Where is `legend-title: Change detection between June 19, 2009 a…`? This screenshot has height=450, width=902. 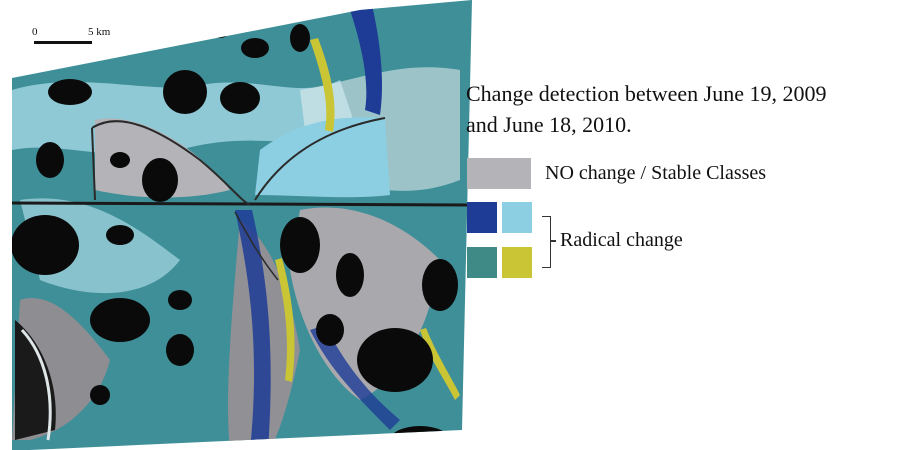
legend-title: Change detection between June 19, 2009 a… is located at coordinates (681, 109).